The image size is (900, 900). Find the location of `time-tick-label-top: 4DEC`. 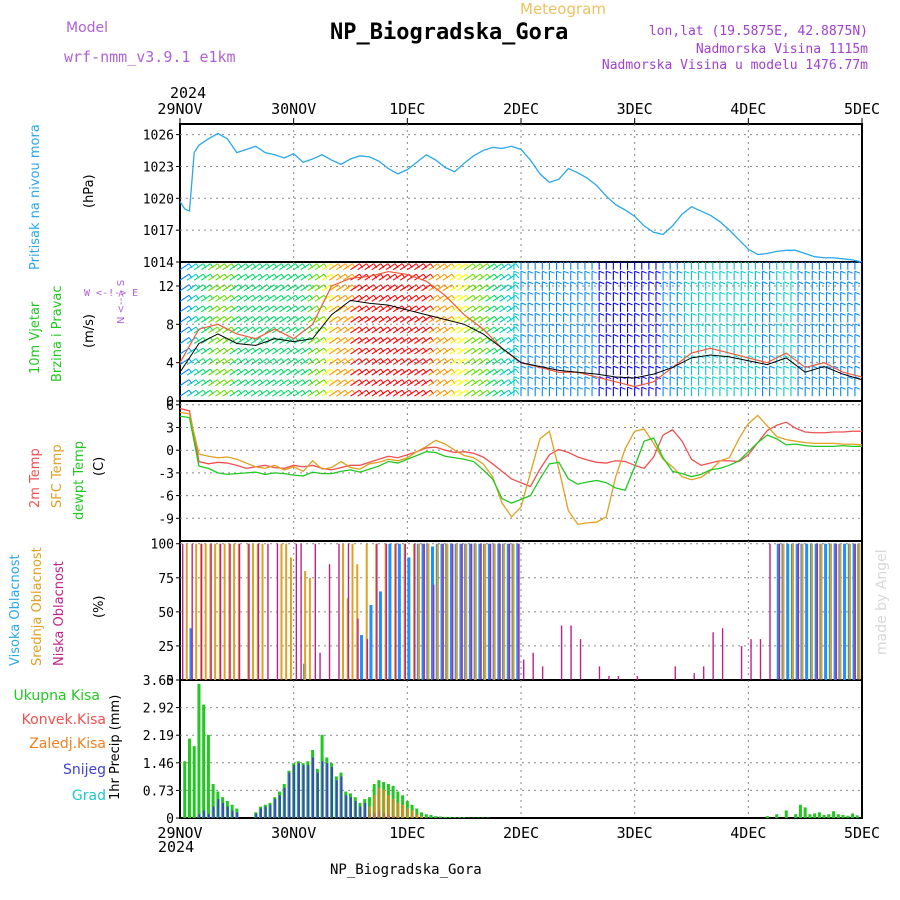

time-tick-label-top: 4DEC is located at coordinates (748, 109).